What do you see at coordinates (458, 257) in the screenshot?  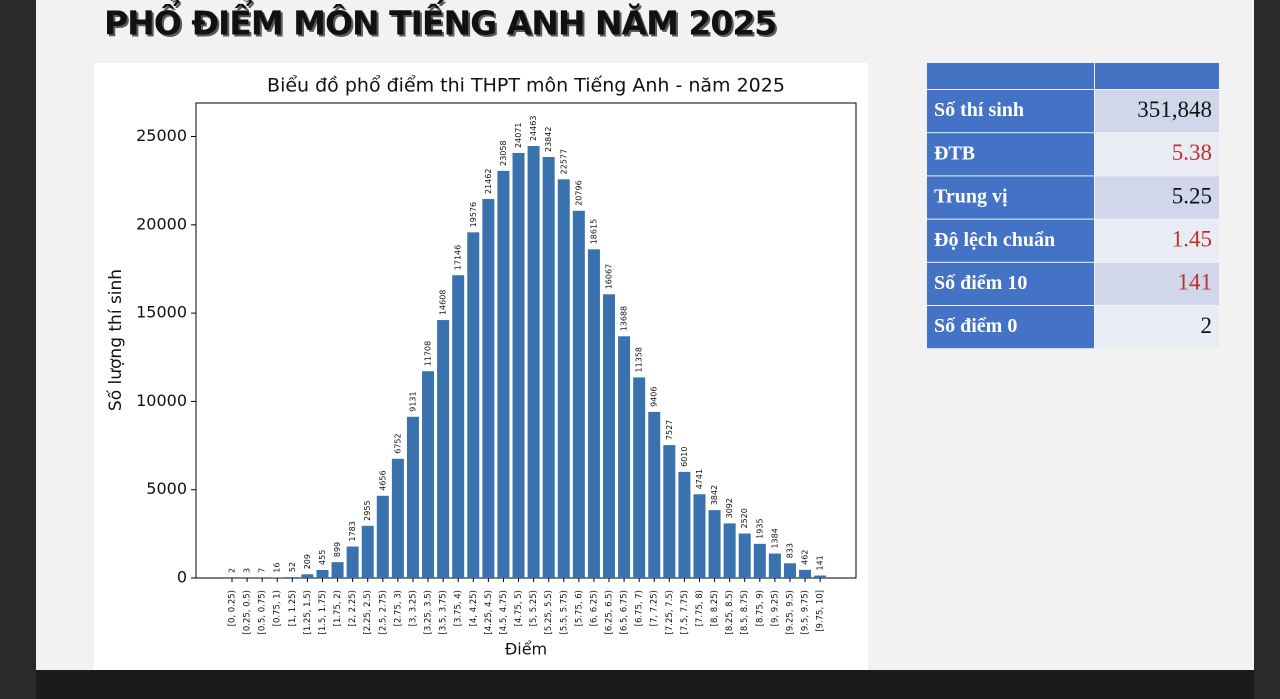 I see `data-label: 17146` at bounding box center [458, 257].